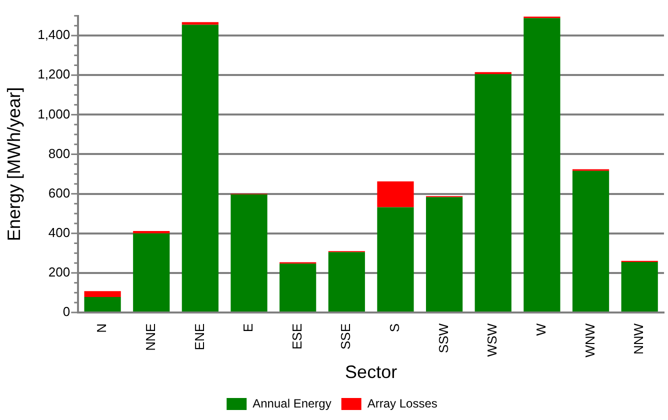  Describe the element at coordinates (371, 372) in the screenshot. I see `x-axis-title: Sector` at that location.